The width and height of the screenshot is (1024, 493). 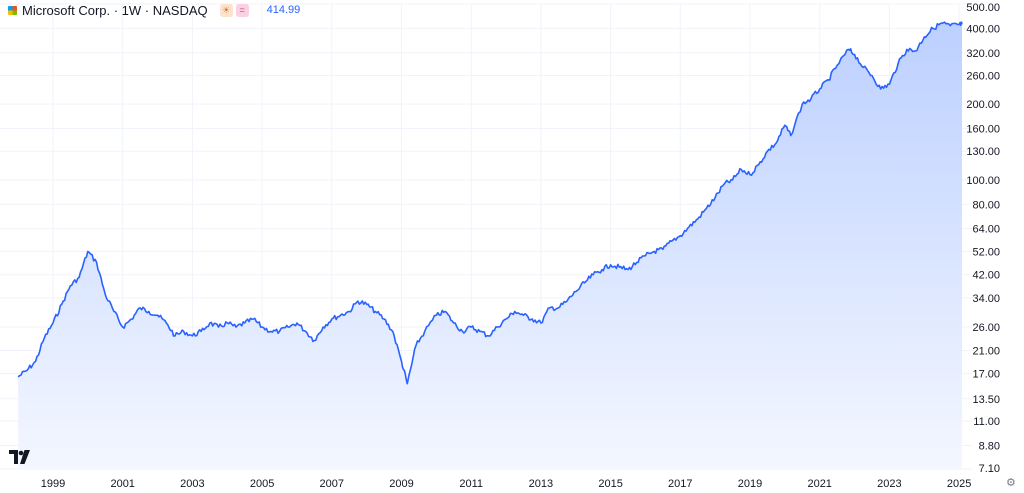 What do you see at coordinates (959, 484) in the screenshot?
I see `x-tick-label: 2025` at bounding box center [959, 484].